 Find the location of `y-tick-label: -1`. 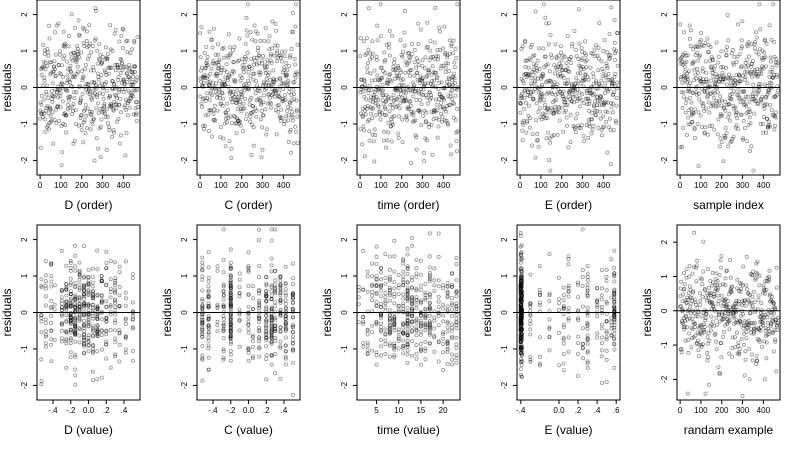

y-tick-label: -1 is located at coordinates (344, 349).